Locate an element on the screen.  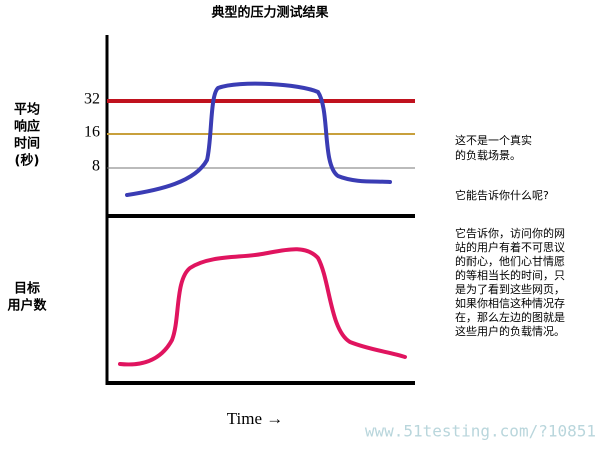
axis-label: 平均 is located at coordinates (27, 110).